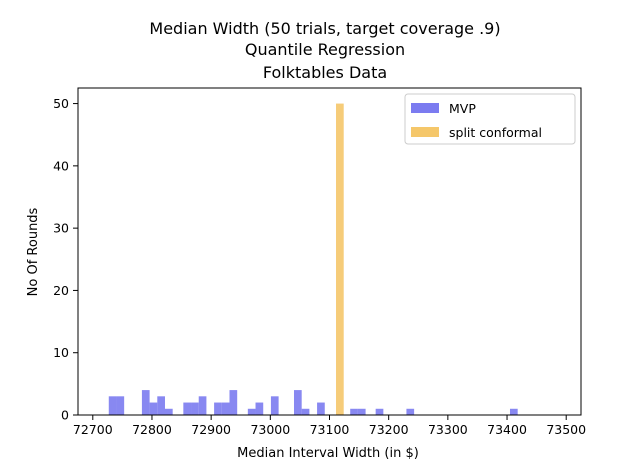 The height and width of the screenshot is (474, 624). I want to click on chart-title-line-3: Folktables Data, so click(325, 72).